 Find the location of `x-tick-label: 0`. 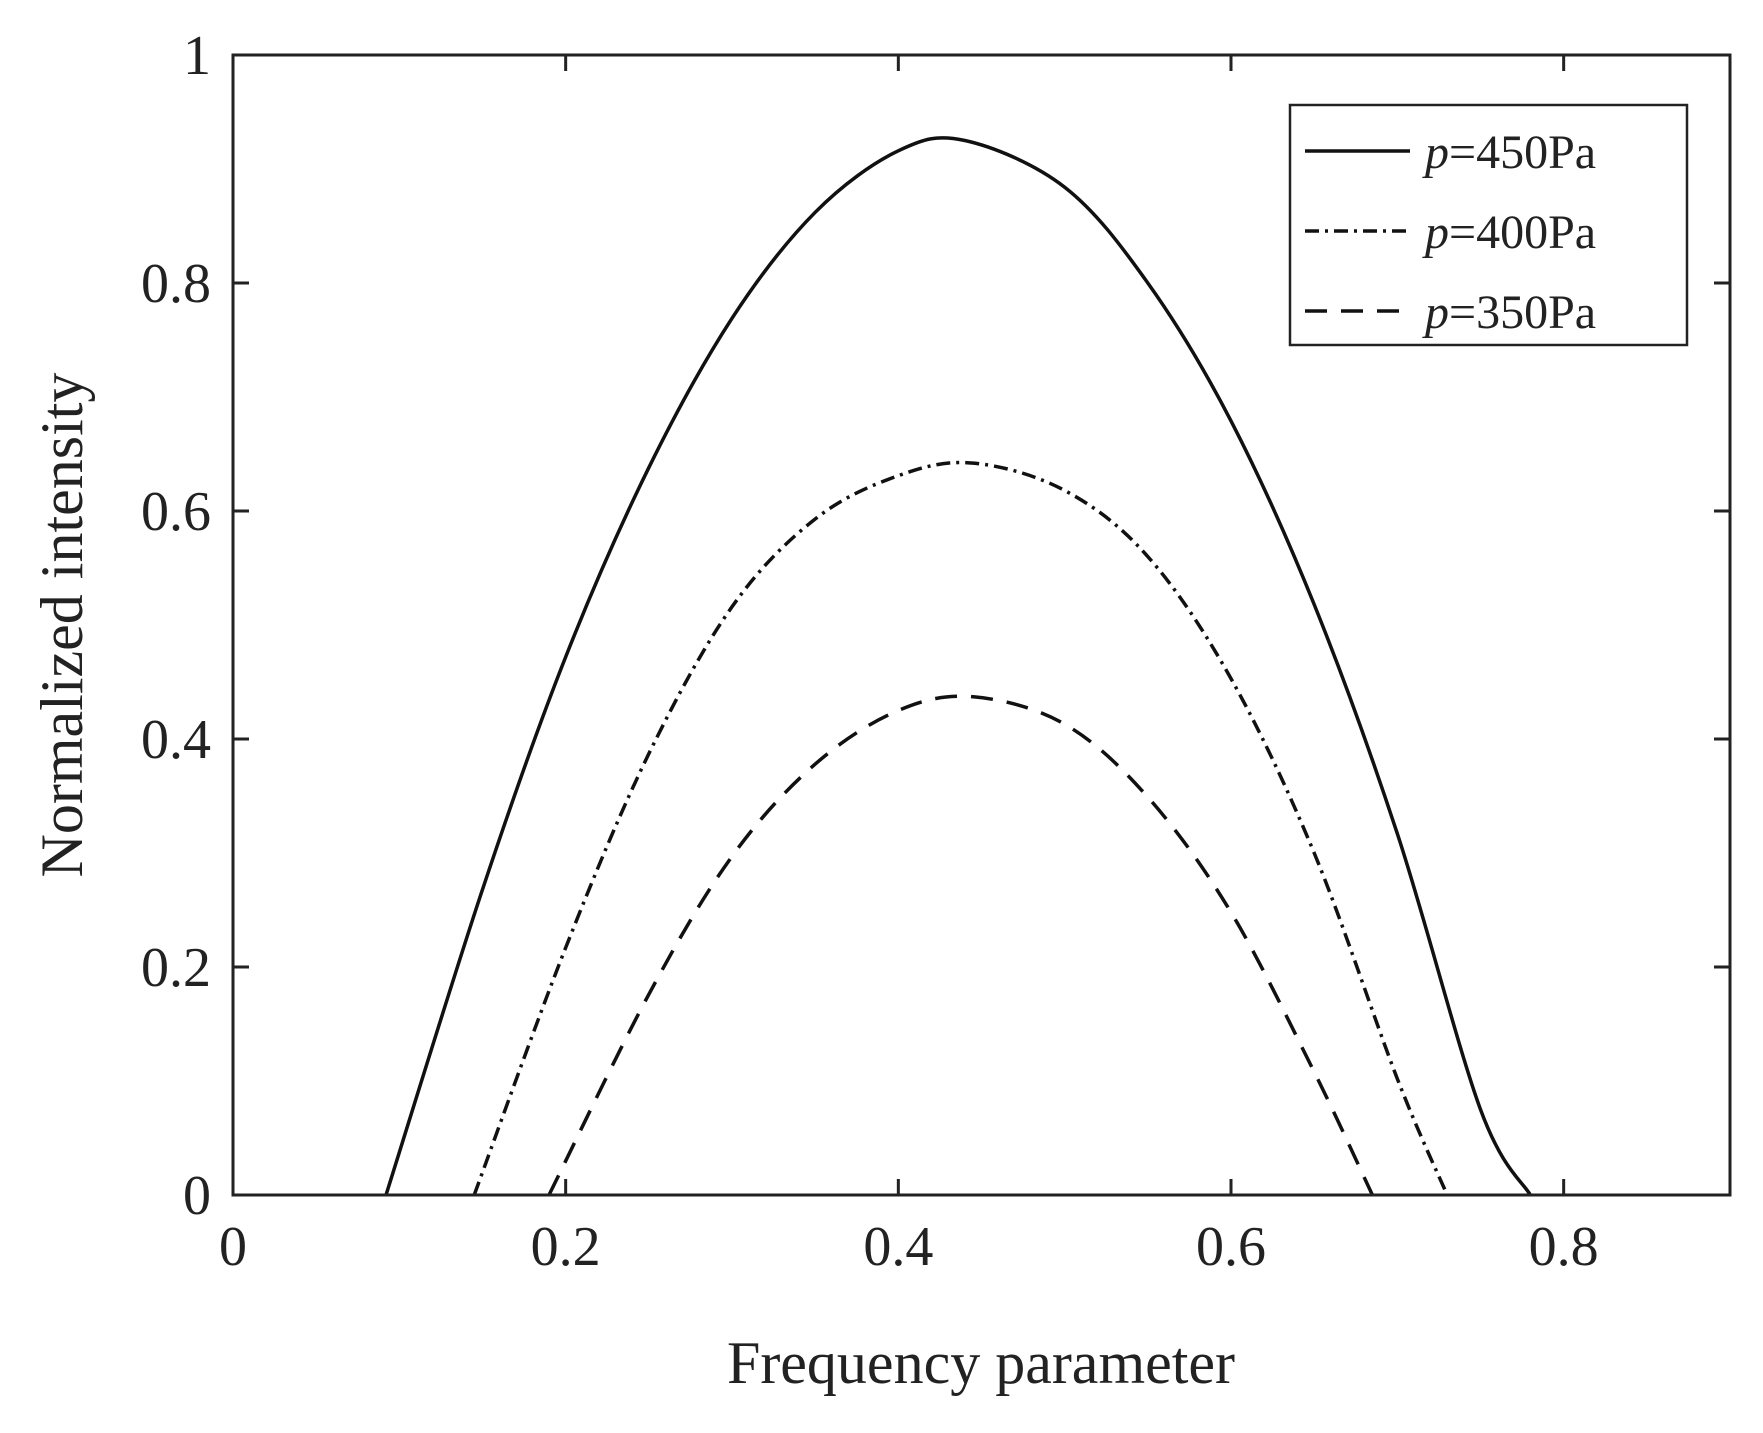

x-tick-label: 0 is located at coordinates (233, 1247).